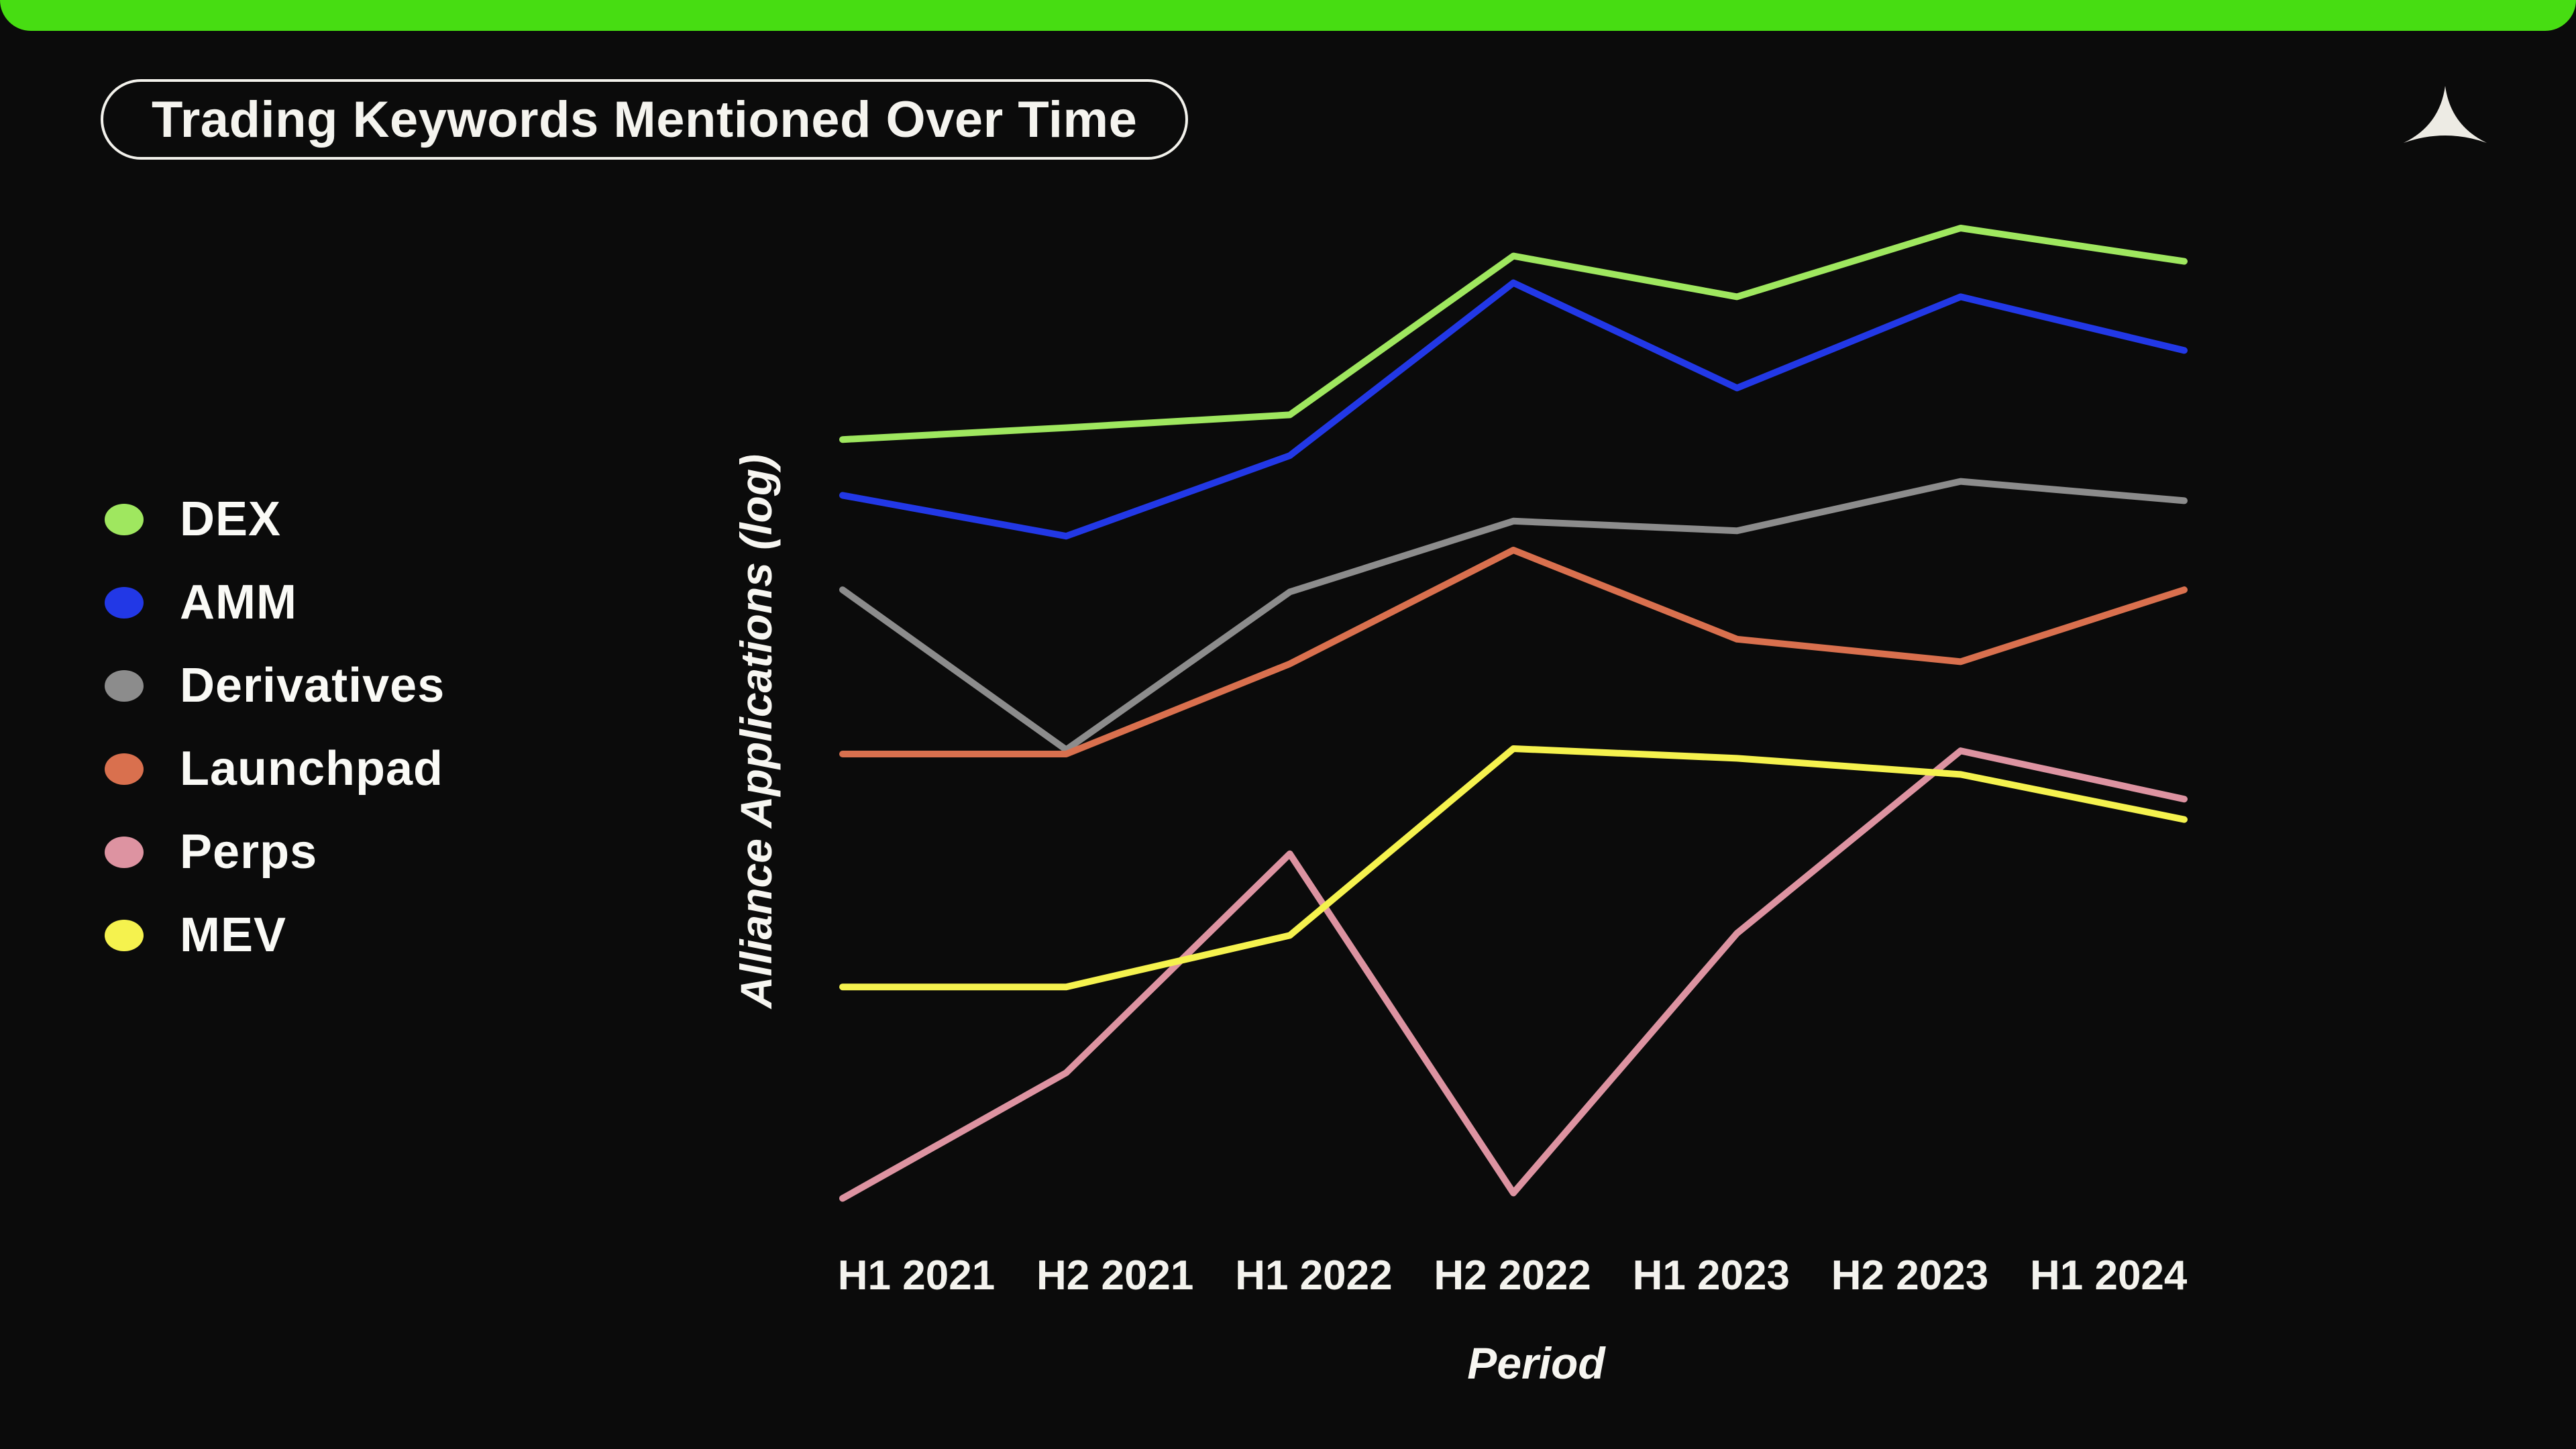  Describe the element at coordinates (249, 852) in the screenshot. I see `legend-label: Perps` at that location.